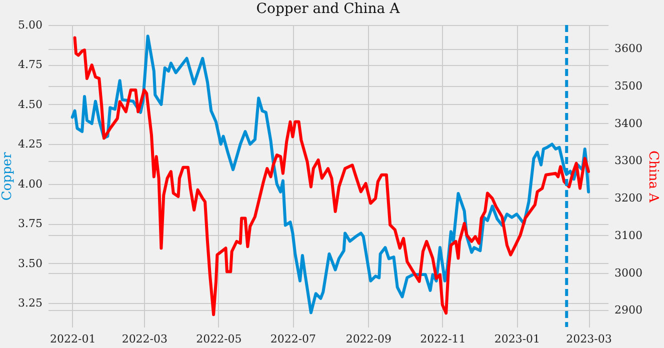 The image size is (664, 348). What do you see at coordinates (145, 339) in the screenshot?
I see `x-tick-label: 2022-03` at bounding box center [145, 339].